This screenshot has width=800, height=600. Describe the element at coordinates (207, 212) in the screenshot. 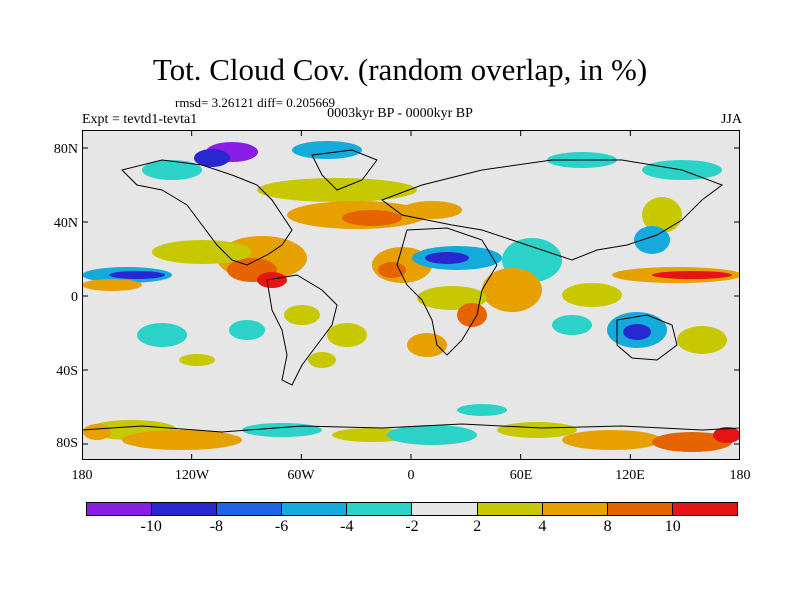

I see `coastline-north-america` at that location.